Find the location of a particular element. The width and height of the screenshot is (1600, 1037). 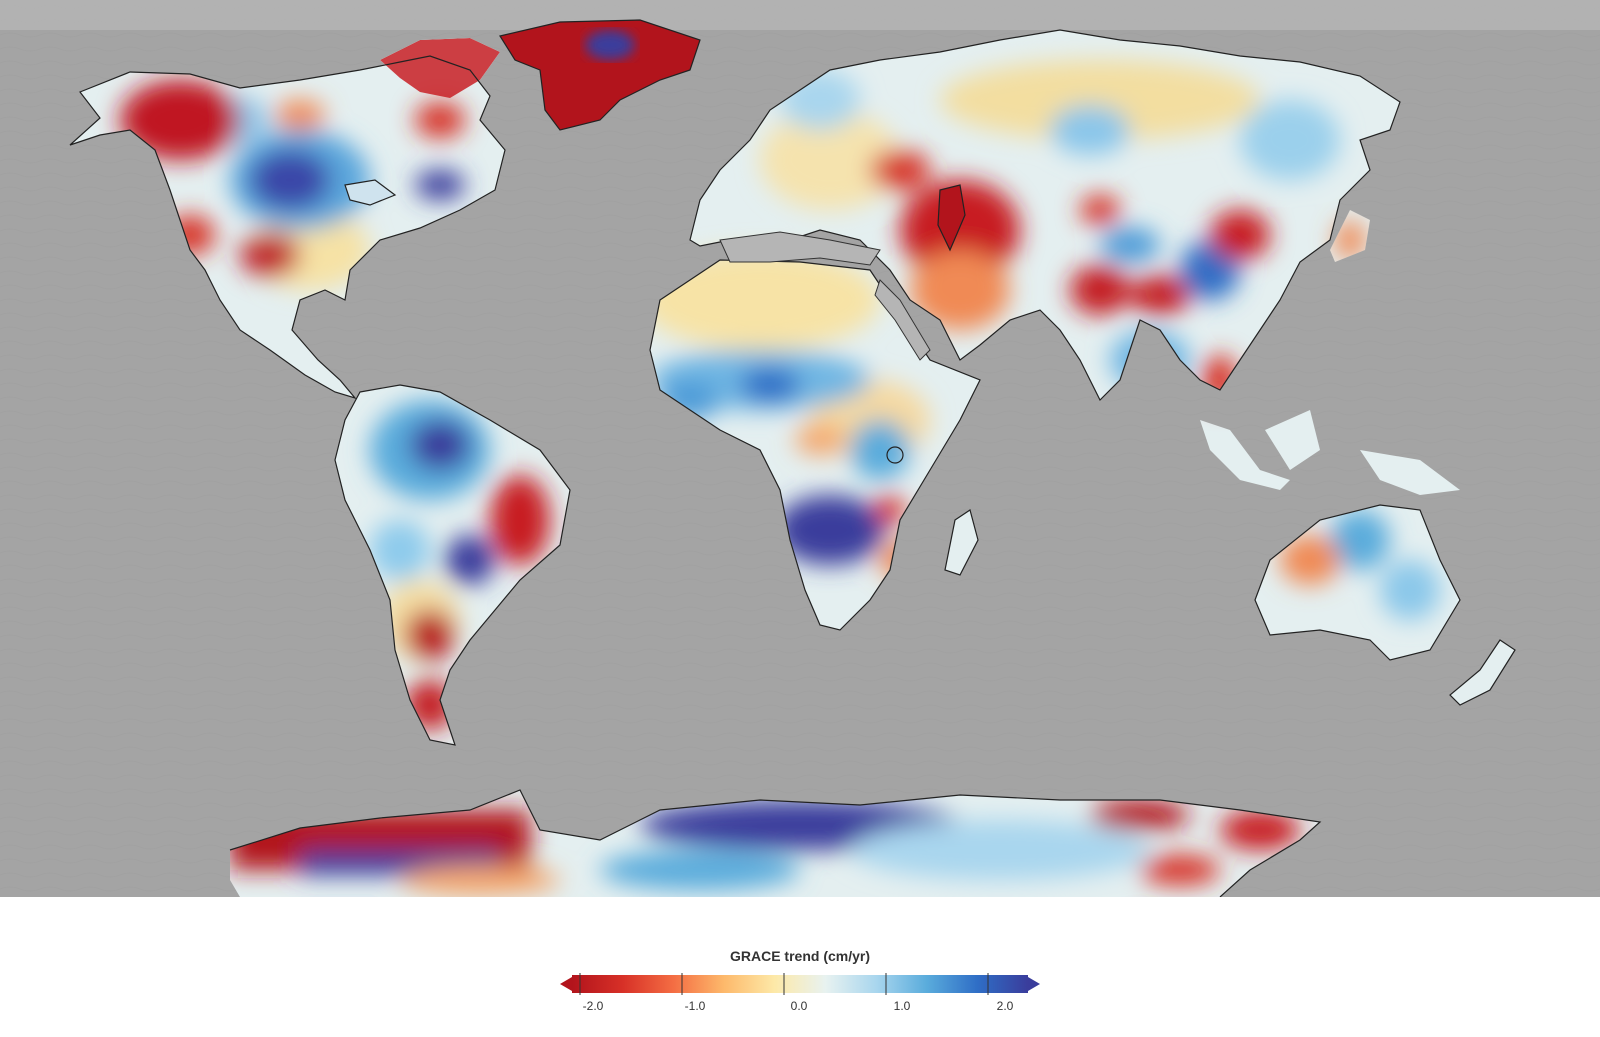

colorbar is located at coordinates (800, 984).